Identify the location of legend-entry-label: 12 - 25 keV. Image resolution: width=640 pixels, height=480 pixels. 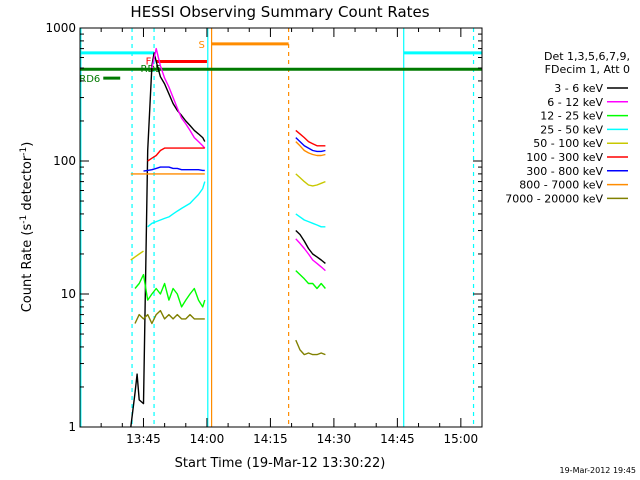
(571, 116).